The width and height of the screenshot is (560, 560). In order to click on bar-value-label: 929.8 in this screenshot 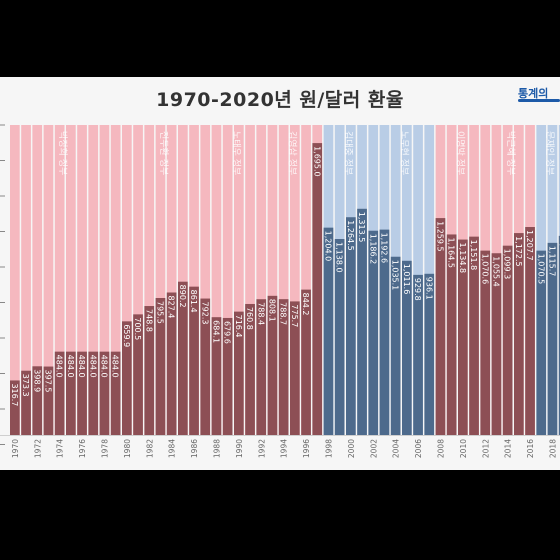, I will do `click(417, 289)`.